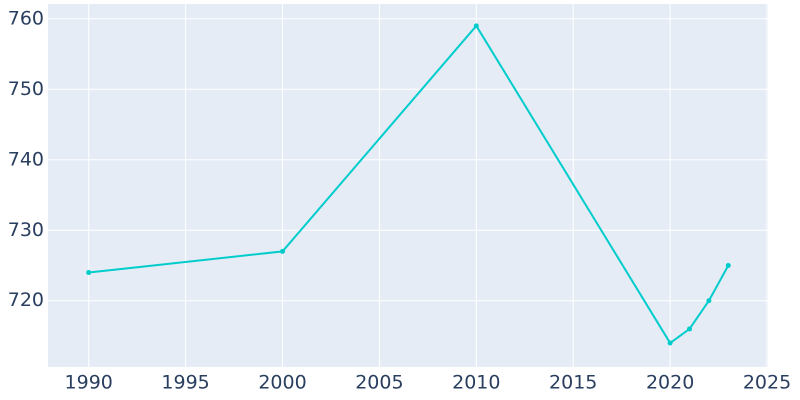 This screenshot has height=400, width=800. Describe the element at coordinates (282, 383) in the screenshot. I see `x-tick-label: 2000` at that location.